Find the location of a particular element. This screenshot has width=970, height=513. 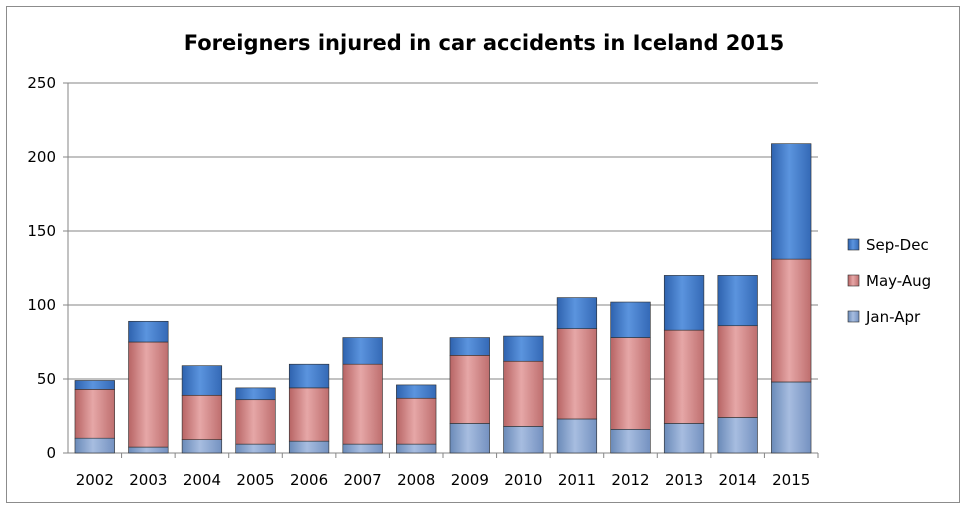

bar-jan-apr-2005 is located at coordinates (255, 448).